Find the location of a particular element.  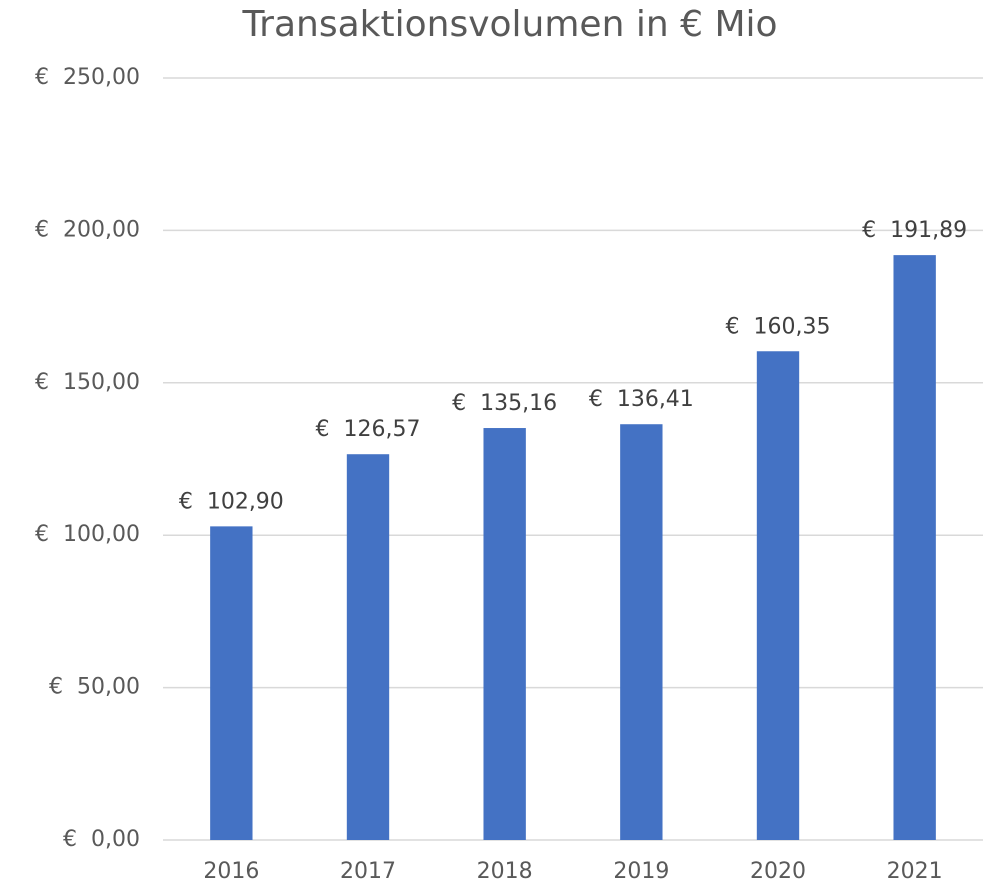

y-tick-label: € 100,00 is located at coordinates (87, 534).